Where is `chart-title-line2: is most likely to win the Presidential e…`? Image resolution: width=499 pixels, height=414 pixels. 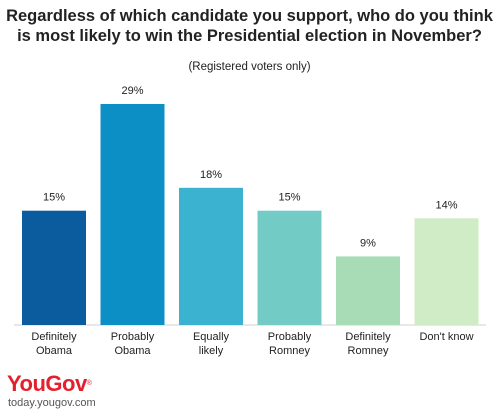 chart-title-line2: is most likely to win the Presidential e… is located at coordinates (249, 36).